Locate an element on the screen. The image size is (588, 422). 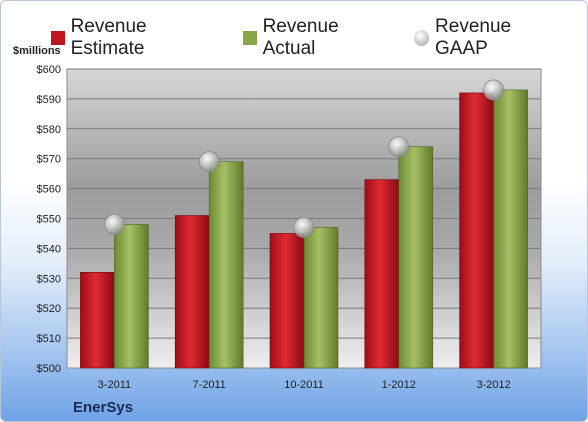
company-name: EnerSys is located at coordinates (103, 407).